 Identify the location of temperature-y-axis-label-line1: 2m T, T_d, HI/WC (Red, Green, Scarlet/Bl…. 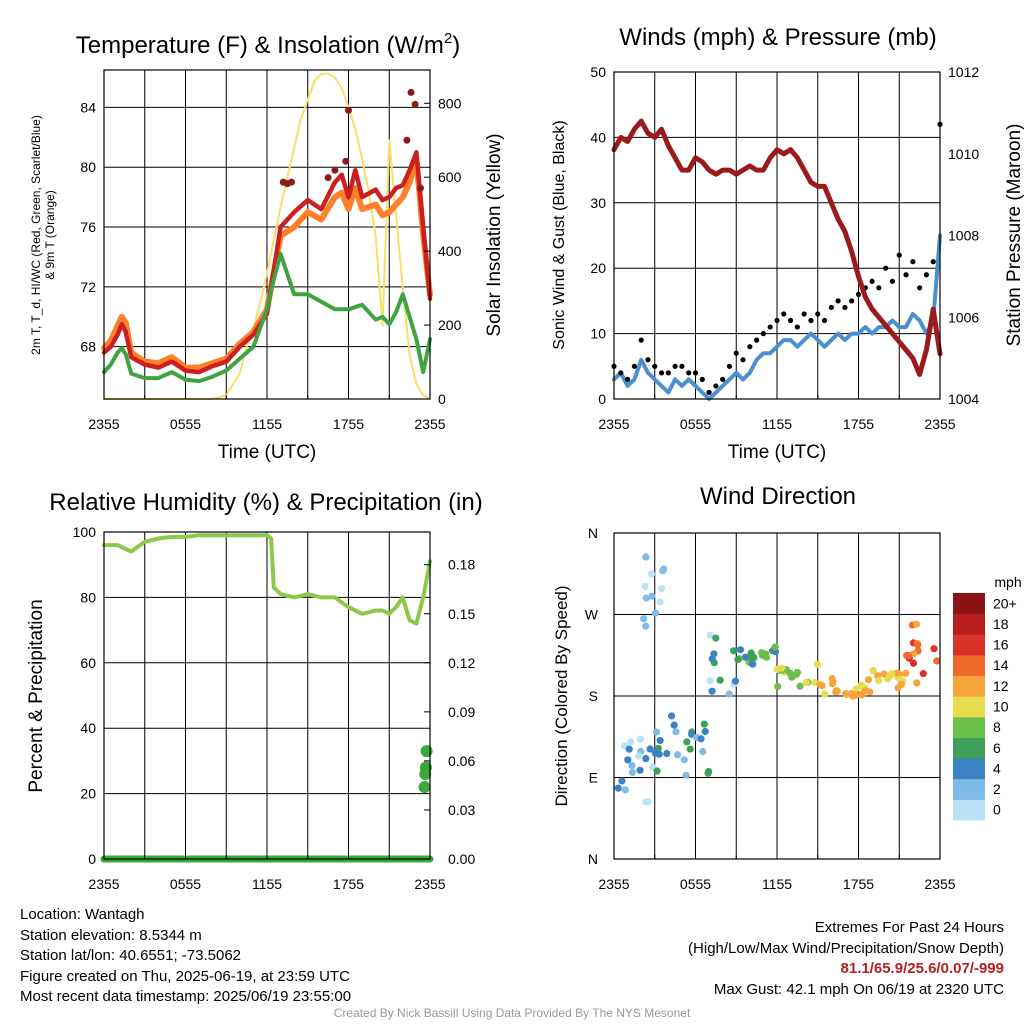
(36, 235).